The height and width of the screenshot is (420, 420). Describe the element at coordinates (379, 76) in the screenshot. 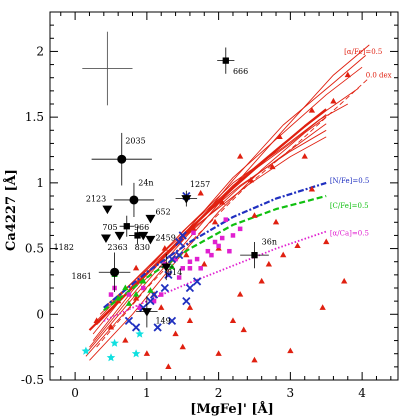

I see `model-annotation: 0.0 dex` at that location.